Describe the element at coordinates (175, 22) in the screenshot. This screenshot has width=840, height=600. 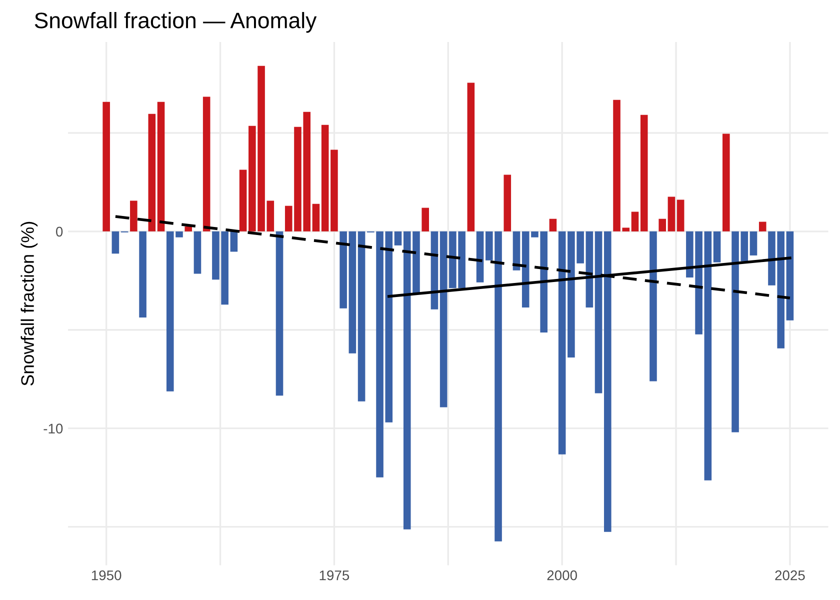
I see `chart-title: Snowfall fraction — Anomaly` at that location.